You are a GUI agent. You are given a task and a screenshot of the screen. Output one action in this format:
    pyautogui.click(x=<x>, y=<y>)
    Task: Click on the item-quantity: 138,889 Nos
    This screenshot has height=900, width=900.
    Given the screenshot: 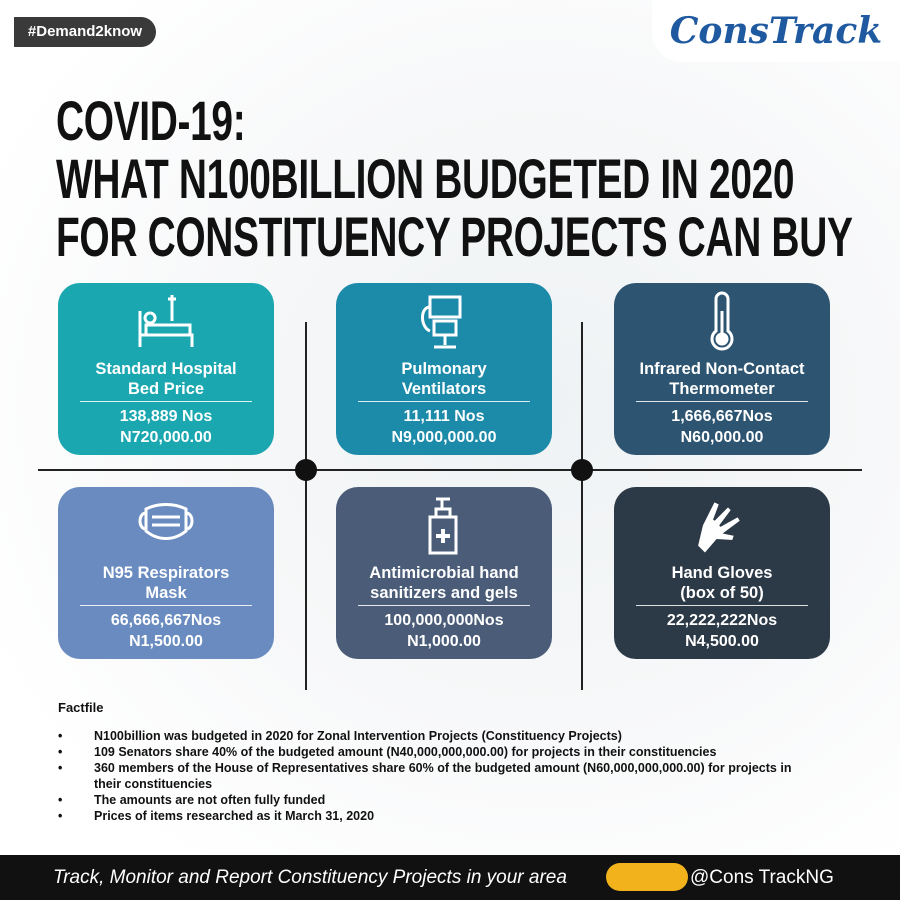 What is the action you would take?
    pyautogui.click(x=166, y=416)
    